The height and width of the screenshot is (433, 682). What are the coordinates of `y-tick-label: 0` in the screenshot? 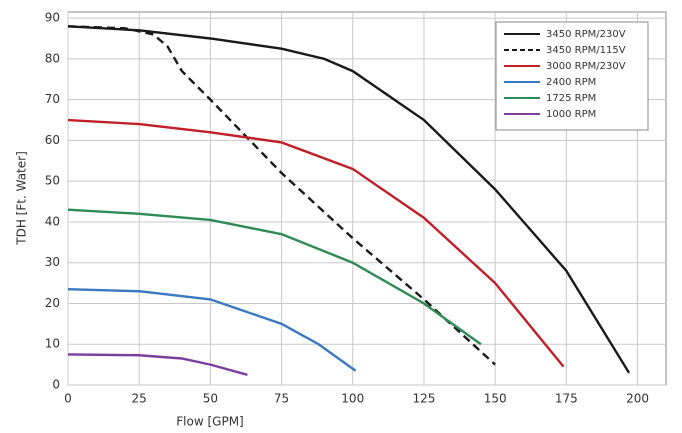 It's located at (56, 385).